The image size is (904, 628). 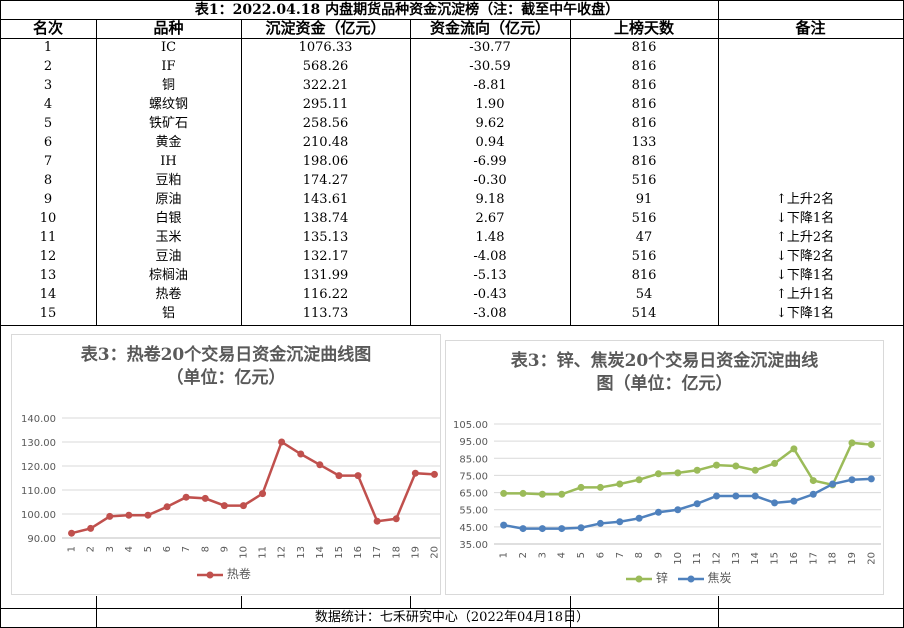 I want to click on cell-name: 豆油, so click(x=168, y=256).